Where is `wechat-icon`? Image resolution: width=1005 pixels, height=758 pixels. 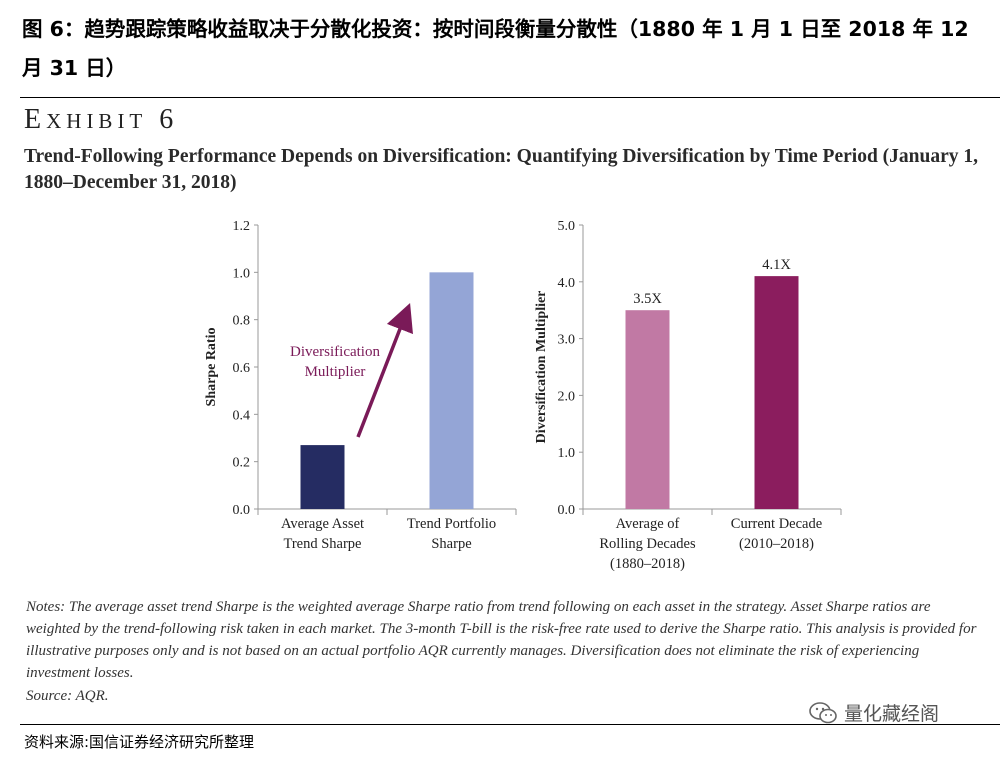
wechat-icon is located at coordinates (823, 712).